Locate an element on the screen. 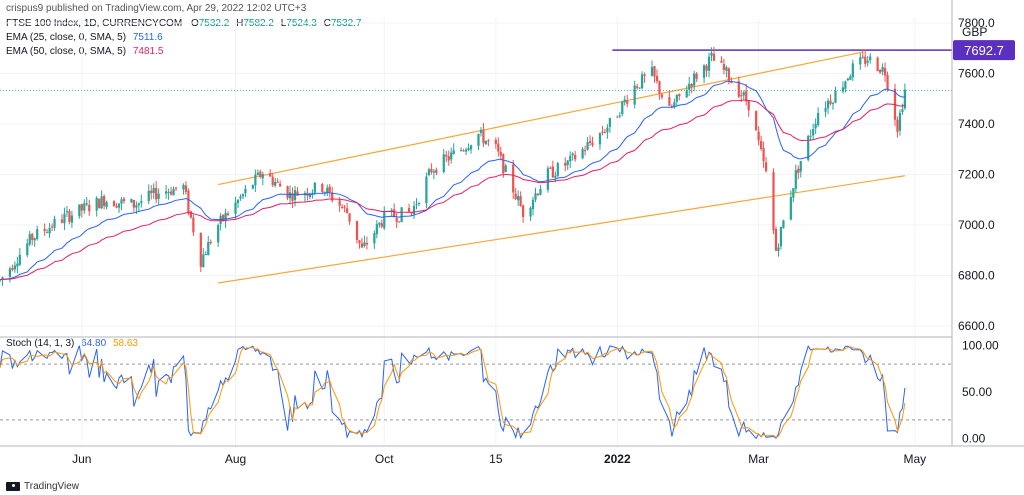 Image resolution: width=1024 pixels, height=495 pixels. resistance-price-tag is located at coordinates (984, 50).